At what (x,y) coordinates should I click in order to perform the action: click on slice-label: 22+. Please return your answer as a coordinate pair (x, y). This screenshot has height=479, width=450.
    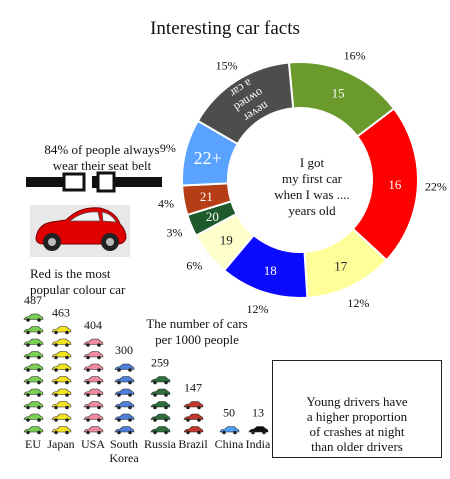
    Looking at the image, I should click on (208, 158).